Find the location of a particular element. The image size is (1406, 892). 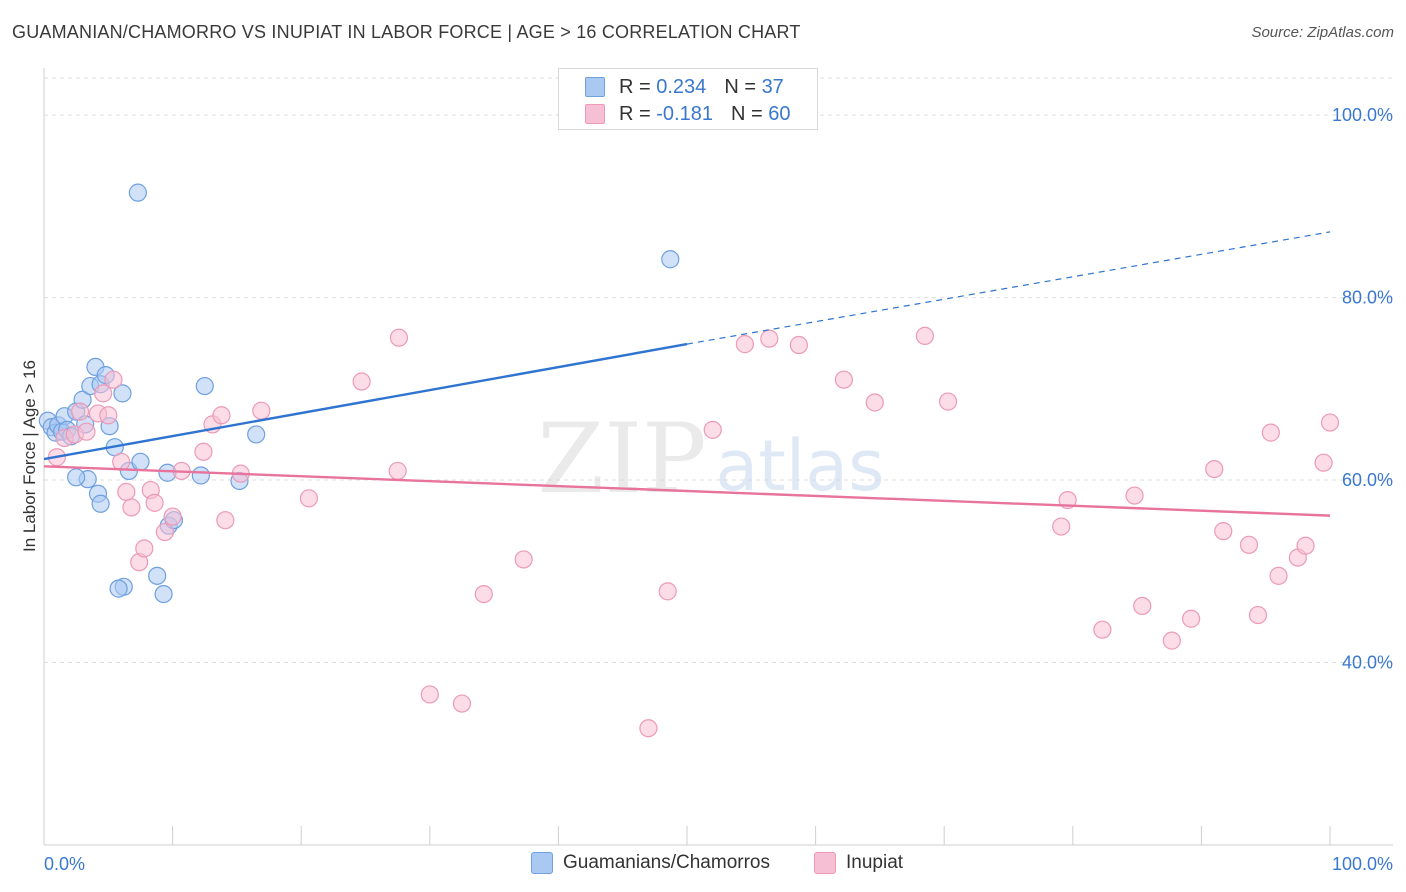

trend-line-guamanians-extension is located at coordinates (1008, 288).